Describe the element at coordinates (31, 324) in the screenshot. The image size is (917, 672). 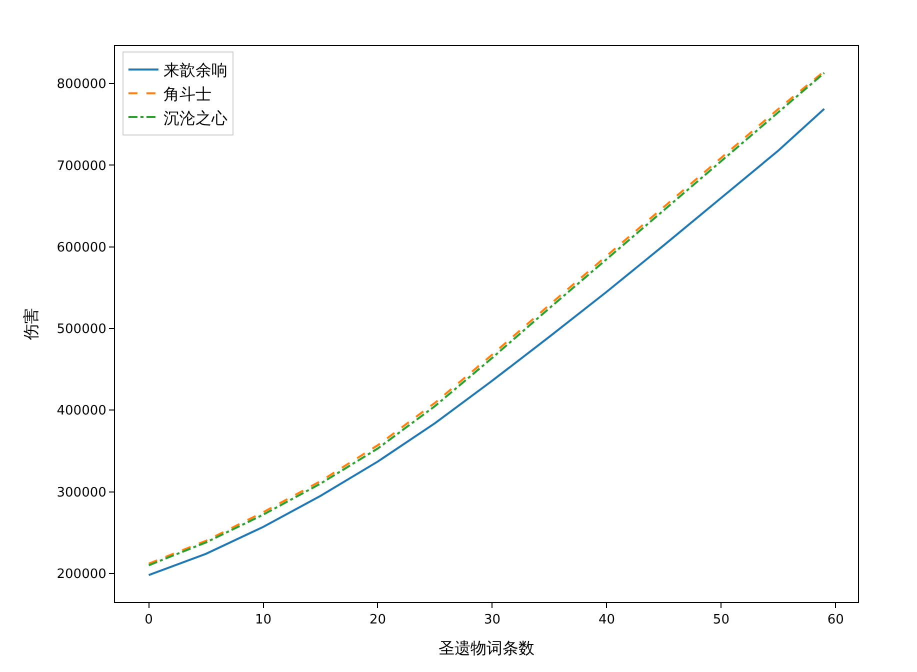
I see `y-axis-title: 伤害` at that location.